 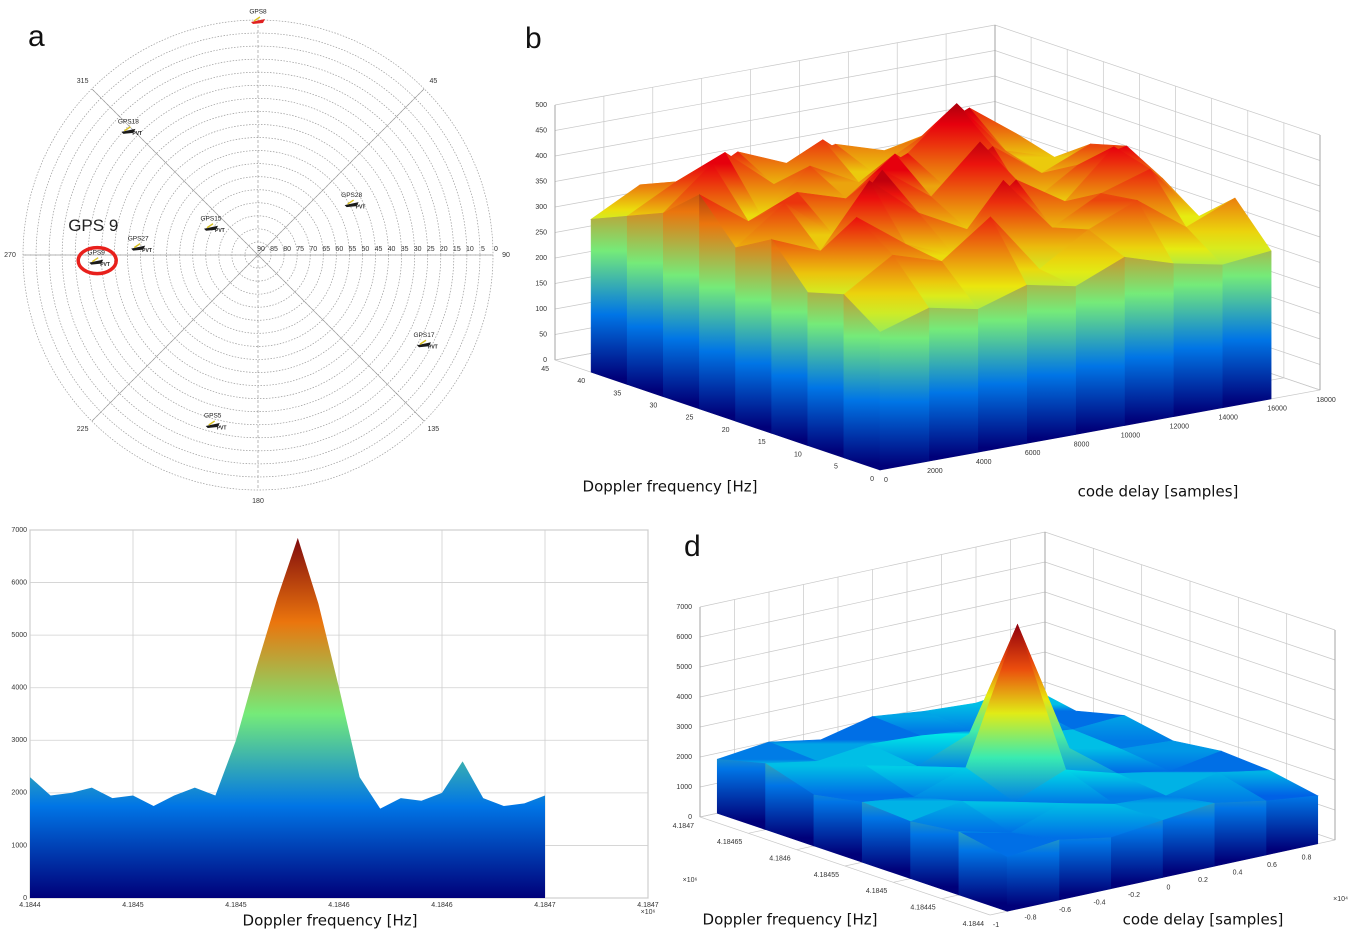 What do you see at coordinates (379, 249) in the screenshot?
I see `elevation-tick-label: 45` at bounding box center [379, 249].